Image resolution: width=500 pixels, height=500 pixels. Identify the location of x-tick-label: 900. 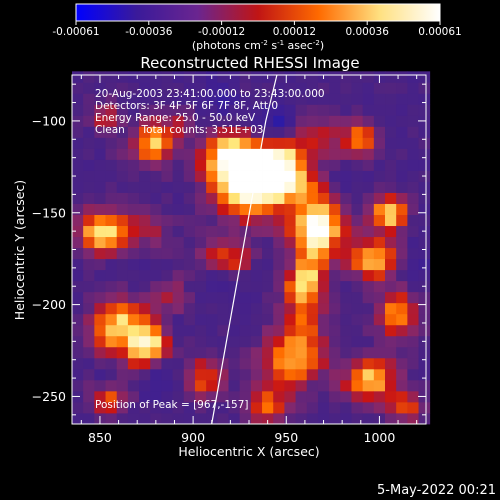
(193, 437).